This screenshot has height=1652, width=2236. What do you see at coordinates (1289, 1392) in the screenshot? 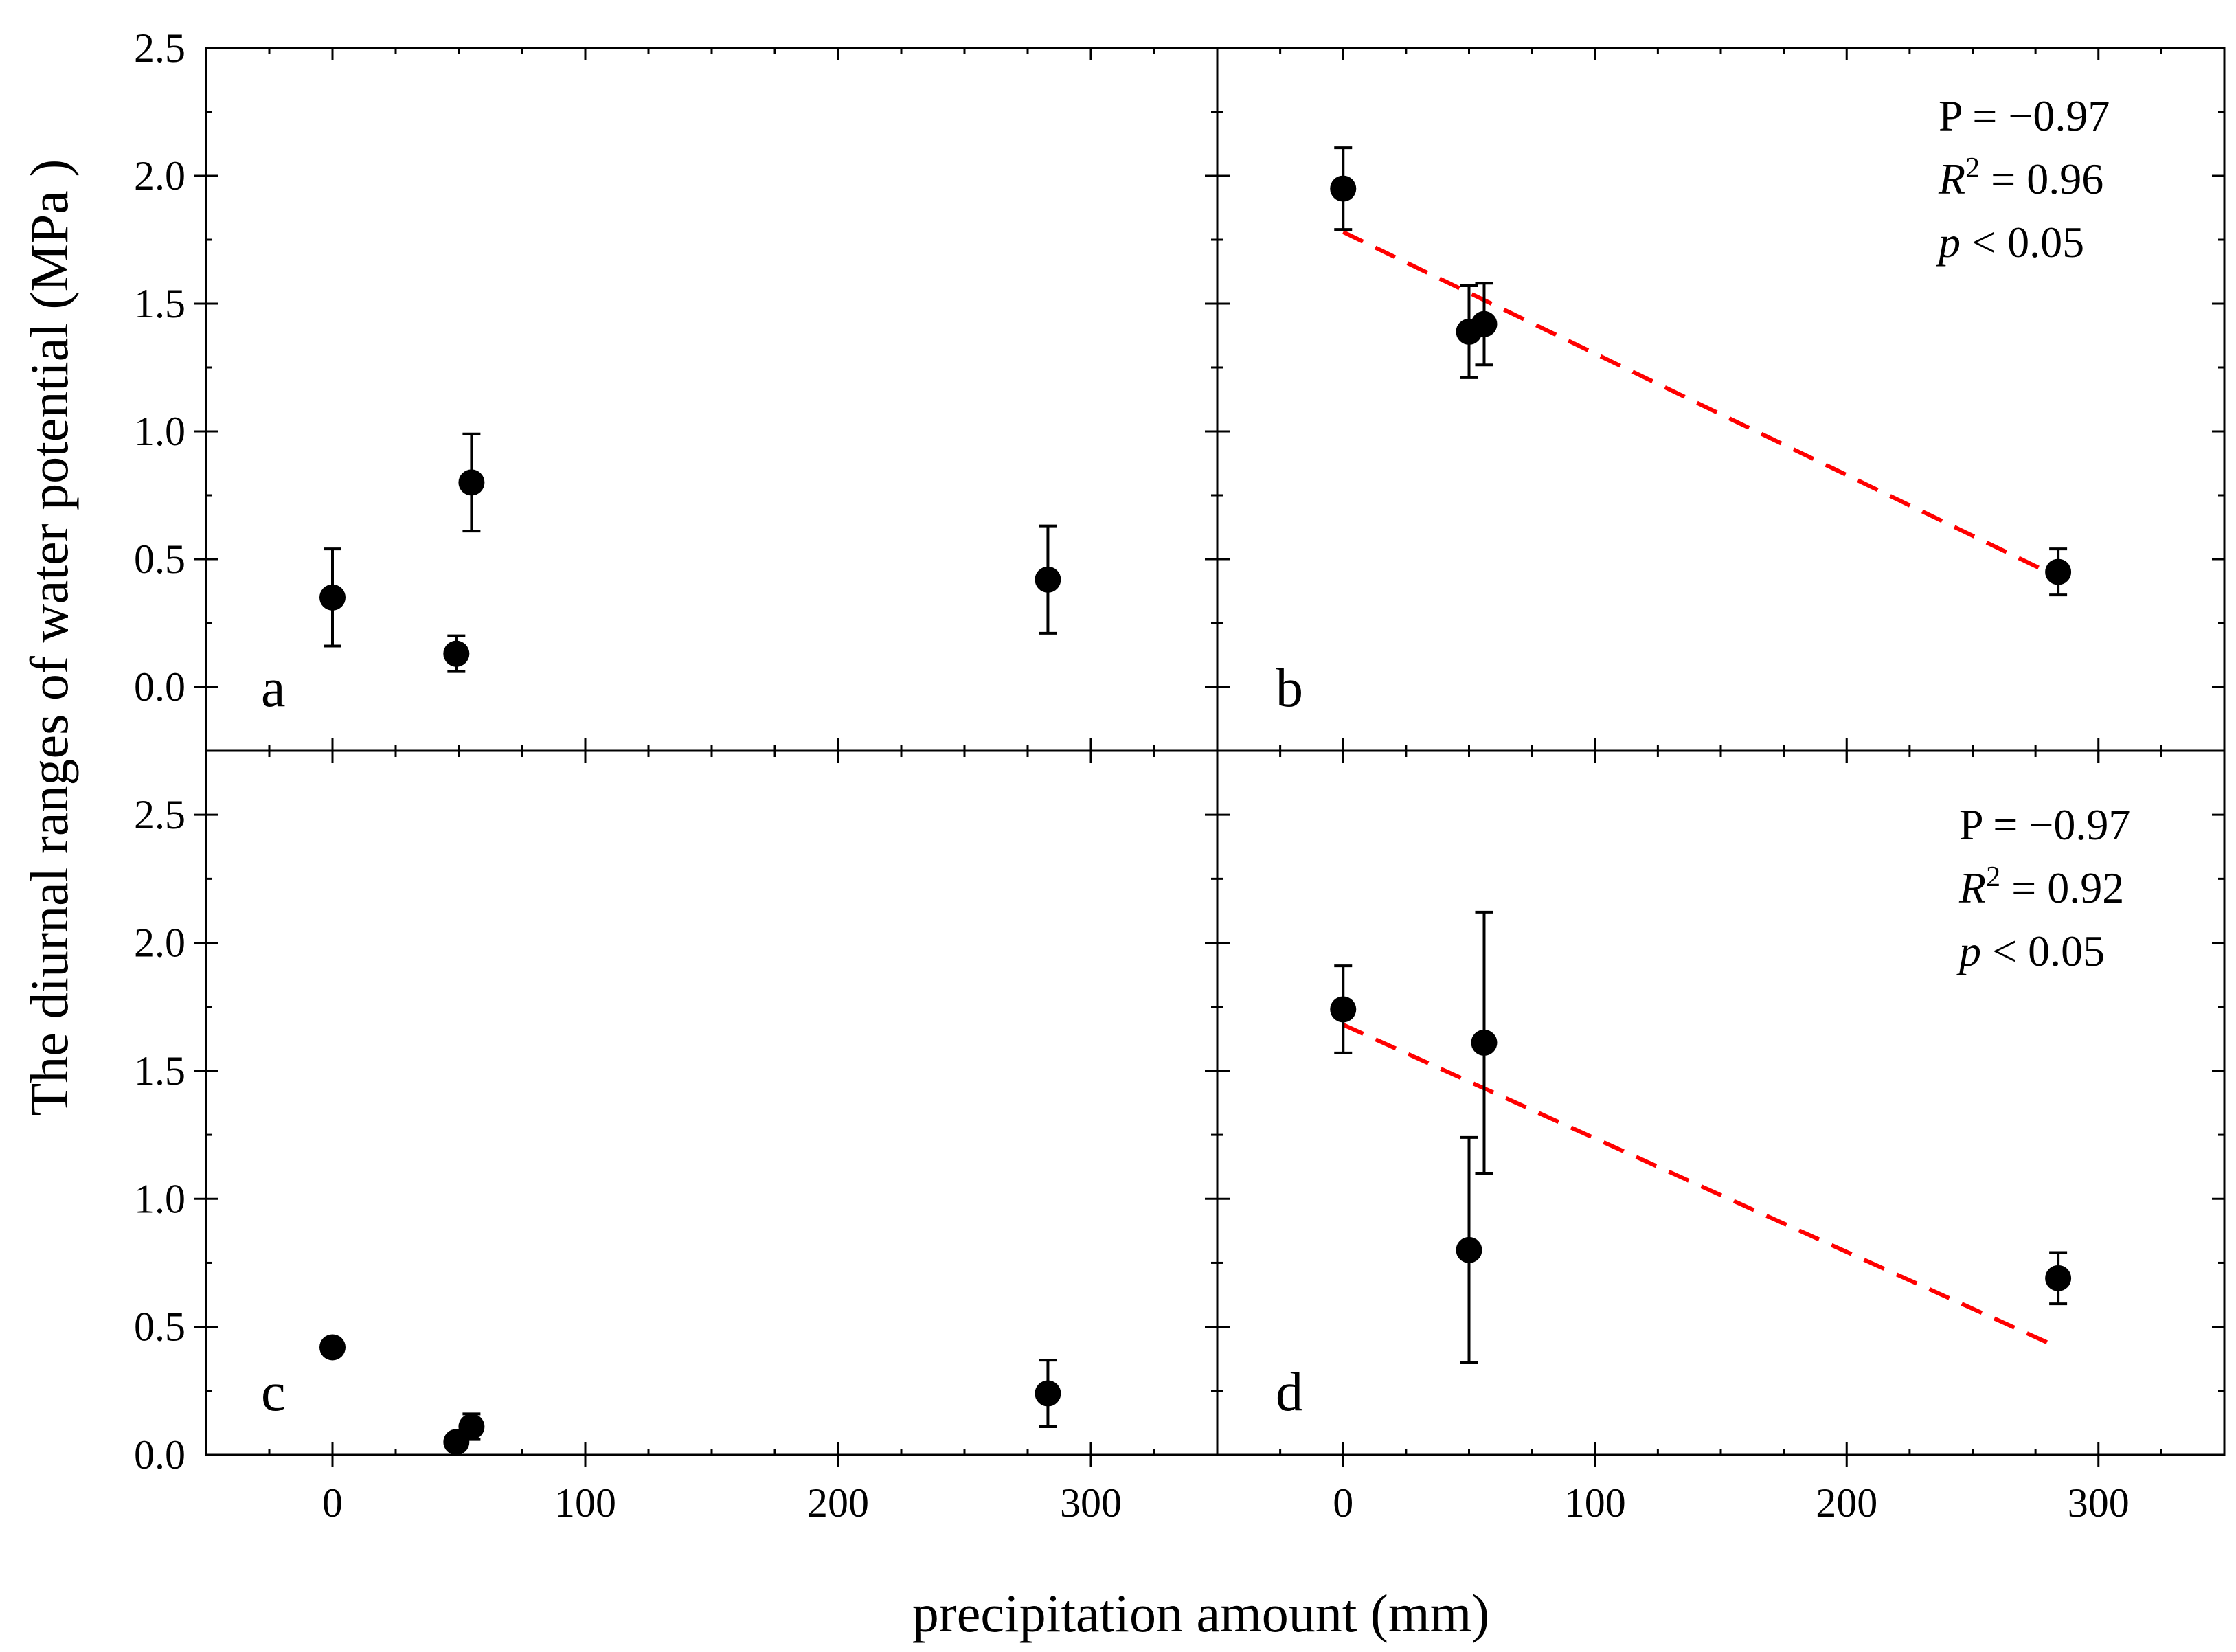
I see `panel-label: d` at bounding box center [1289, 1392].